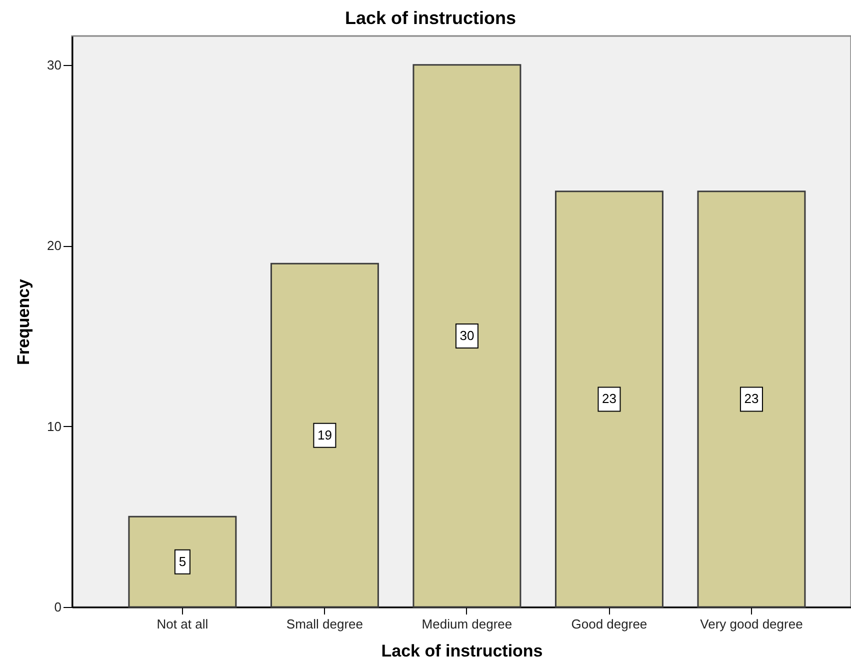 The height and width of the screenshot is (672, 851). Describe the element at coordinates (54, 246) in the screenshot. I see `y-tick-label: 20` at that location.